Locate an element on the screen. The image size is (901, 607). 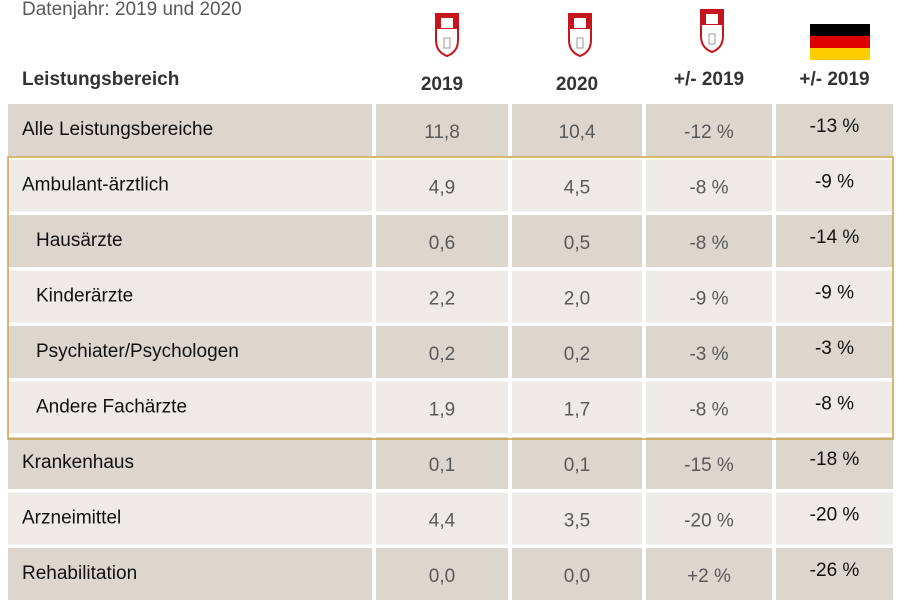
cell-value: 4,5 is located at coordinates (577, 188).